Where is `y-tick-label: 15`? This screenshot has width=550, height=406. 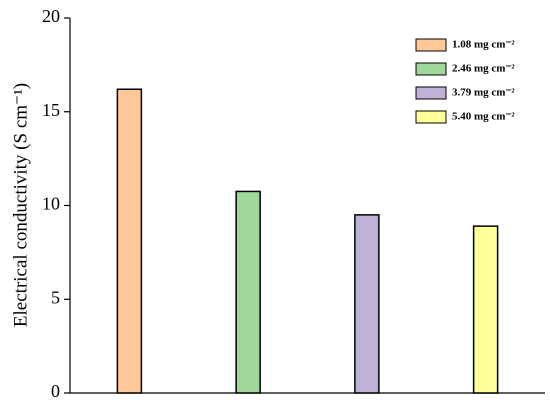 y-tick-label: 15 is located at coordinates (51, 110).